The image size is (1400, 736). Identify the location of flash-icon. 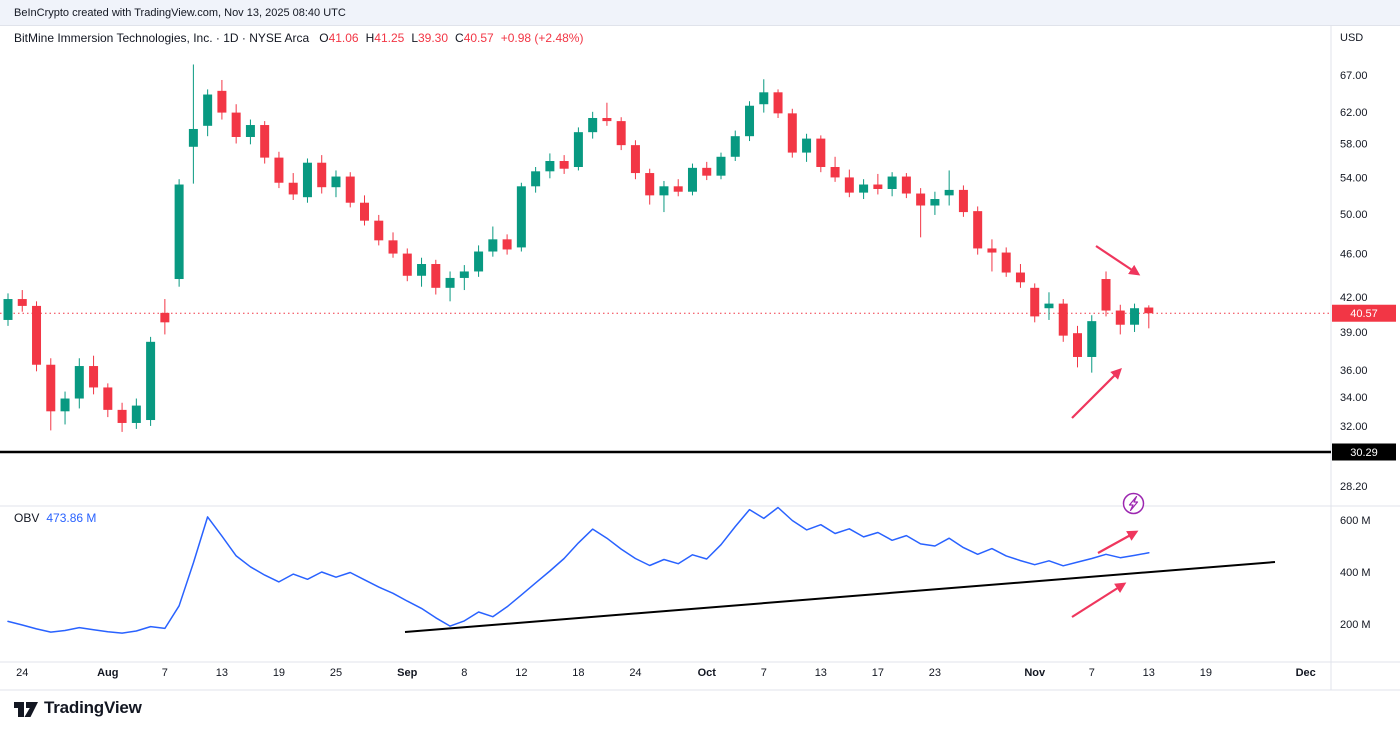
(1133, 503).